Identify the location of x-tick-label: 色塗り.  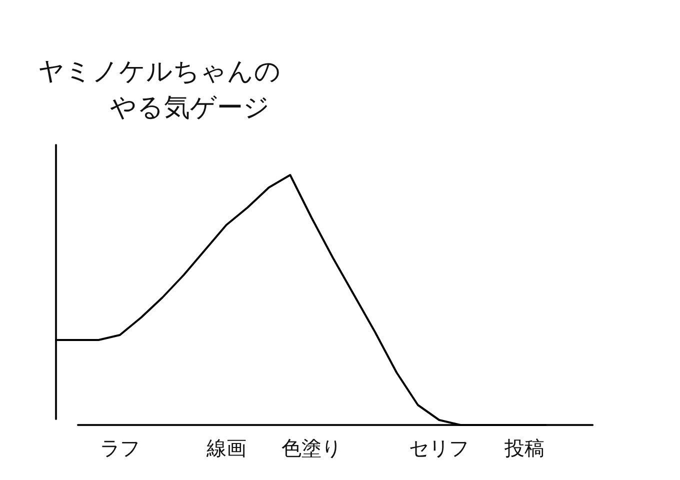
(311, 448).